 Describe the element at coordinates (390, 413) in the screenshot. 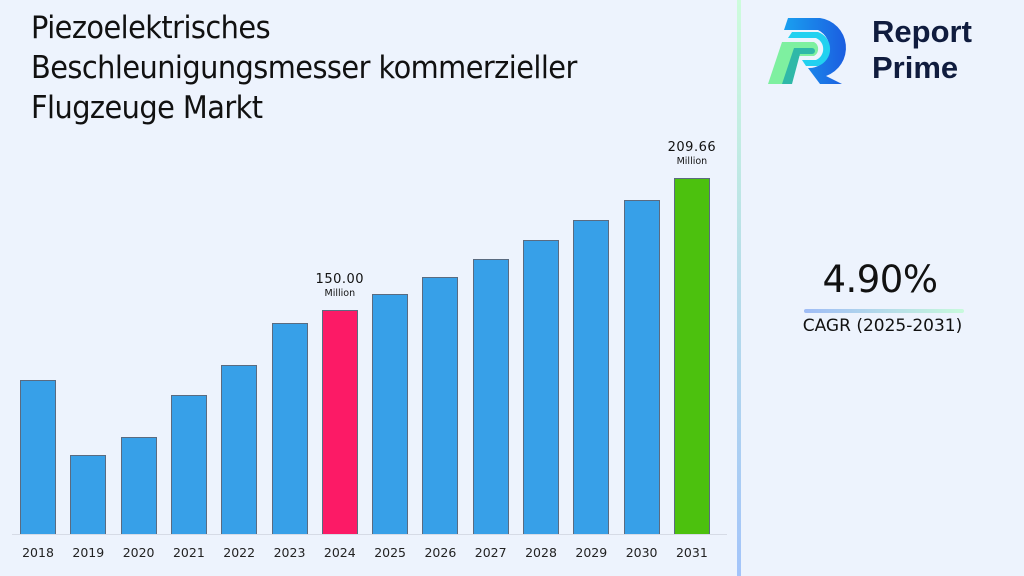

I see `bar-2025` at that location.